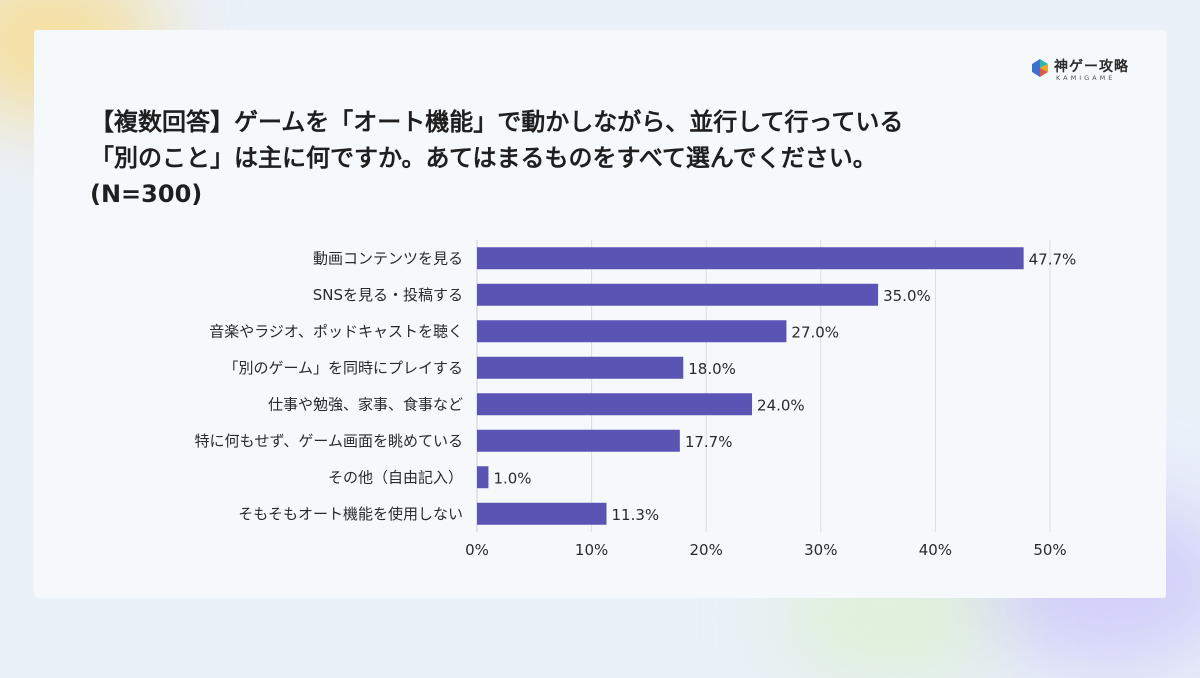 The width and height of the screenshot is (1200, 678). What do you see at coordinates (1053, 259) in the screenshot?
I see `value-label-0: 47.7%` at bounding box center [1053, 259].